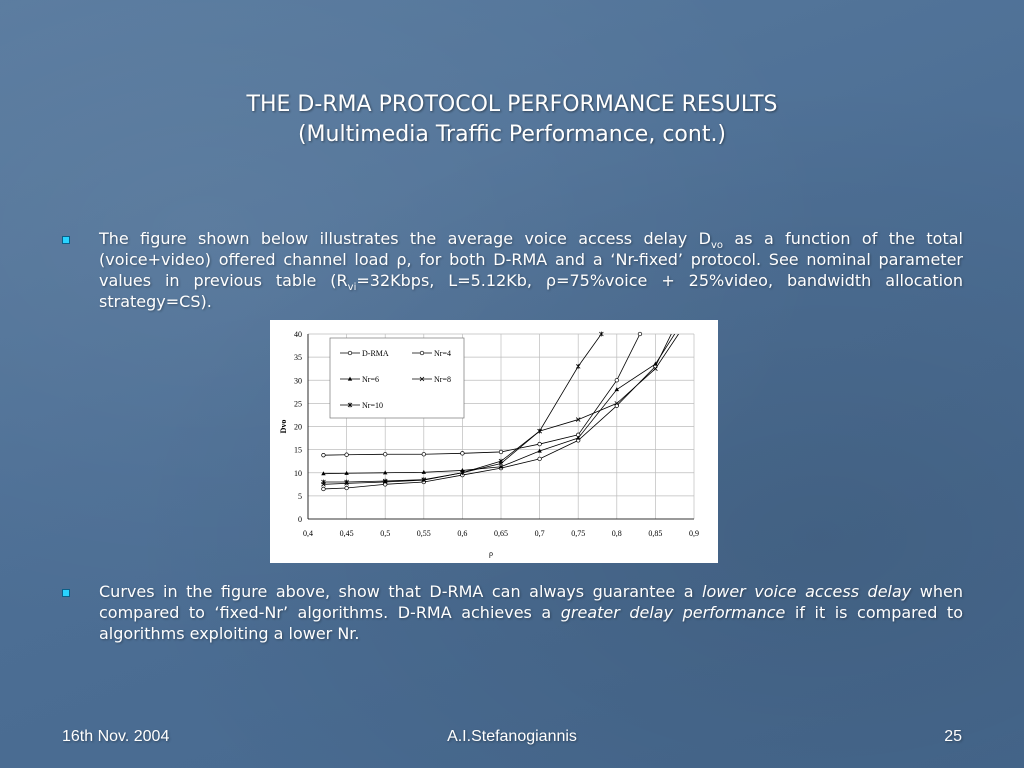 The height and width of the screenshot is (768, 1024). Describe the element at coordinates (116, 736) in the screenshot. I see `footer-date: 16th Nov. 2004` at that location.